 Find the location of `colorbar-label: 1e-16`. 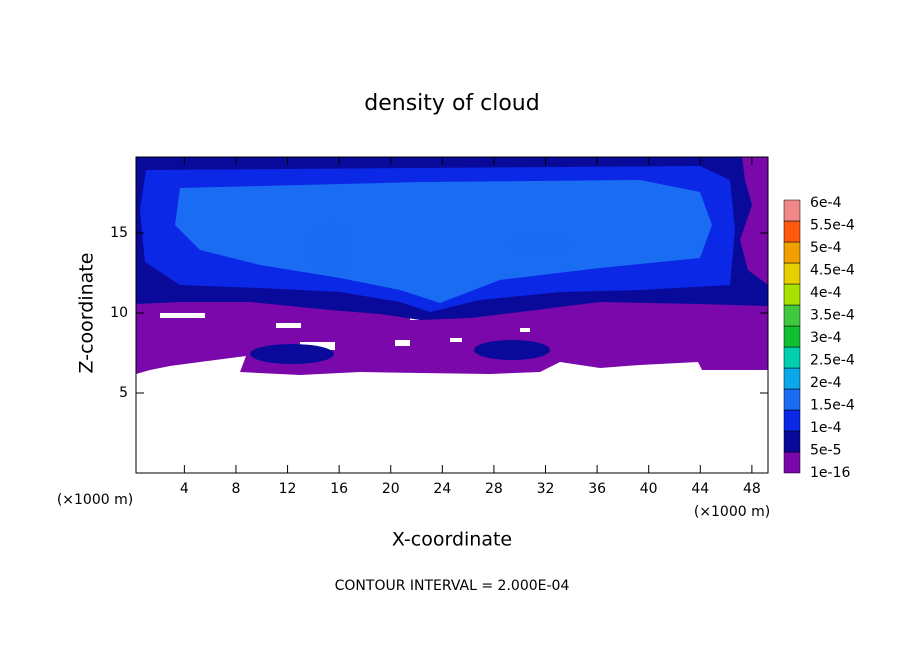

colorbar-label: 1e-16 is located at coordinates (830, 473).